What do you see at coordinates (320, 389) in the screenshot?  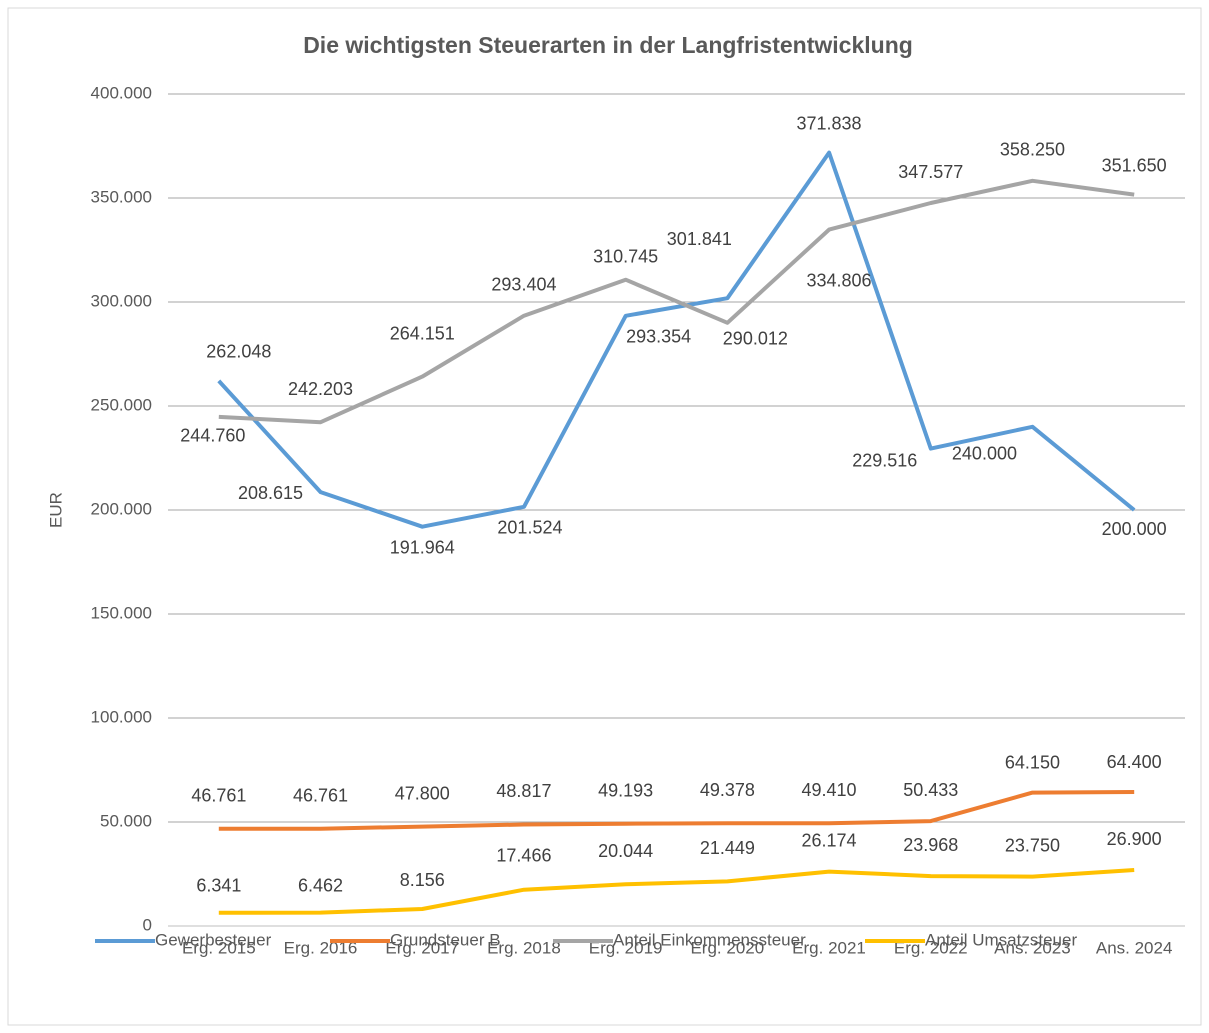 I see `data-label: 242.203` at bounding box center [320, 389].